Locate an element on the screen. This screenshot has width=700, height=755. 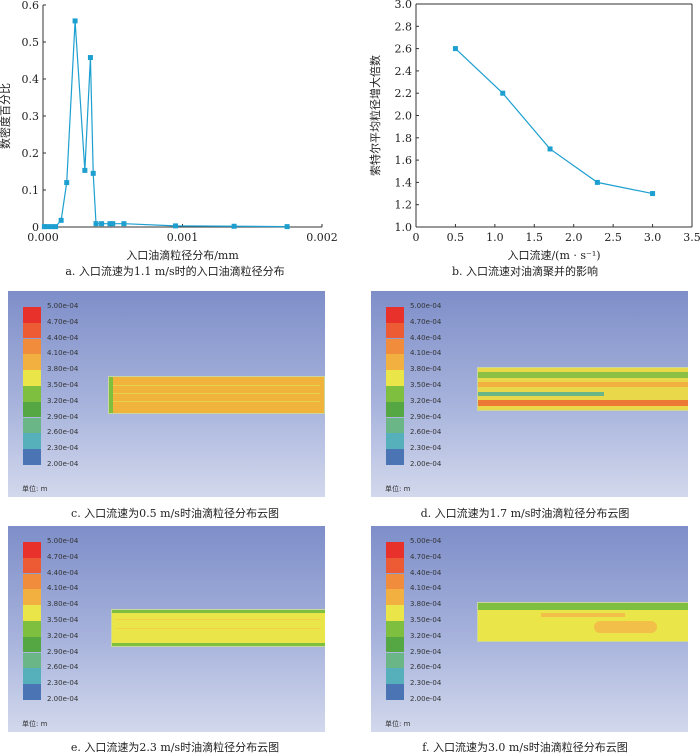
x-tick-label: 2.0 is located at coordinates (574, 237).